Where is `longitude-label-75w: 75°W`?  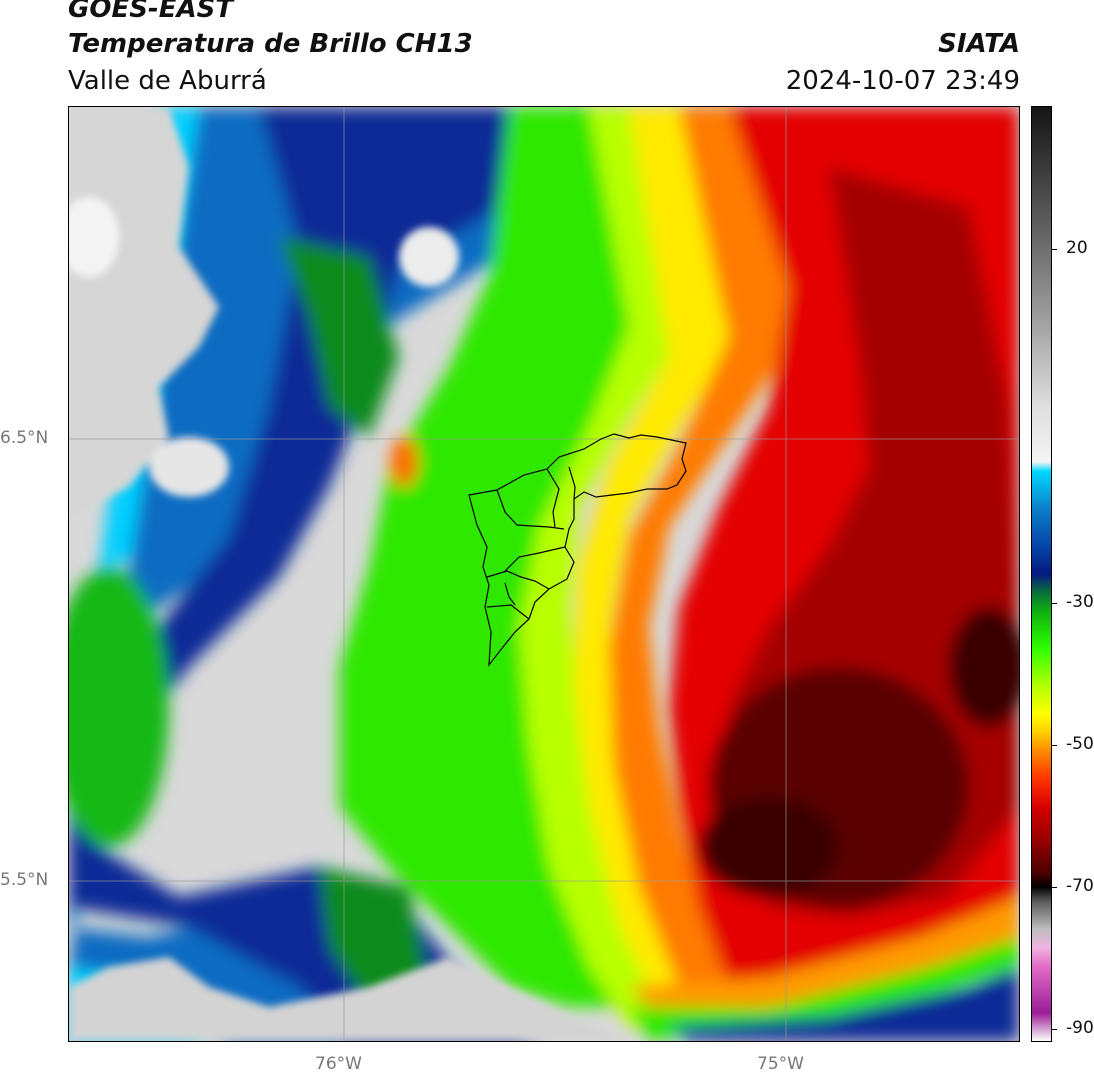 longitude-label-75w: 75°W is located at coordinates (780, 1064).